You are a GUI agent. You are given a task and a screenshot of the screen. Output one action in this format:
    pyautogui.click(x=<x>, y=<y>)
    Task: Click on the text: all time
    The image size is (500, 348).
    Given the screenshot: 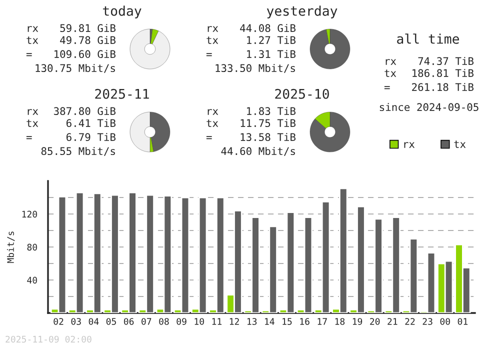 What is the action you would take?
    pyautogui.click(x=428, y=39)
    